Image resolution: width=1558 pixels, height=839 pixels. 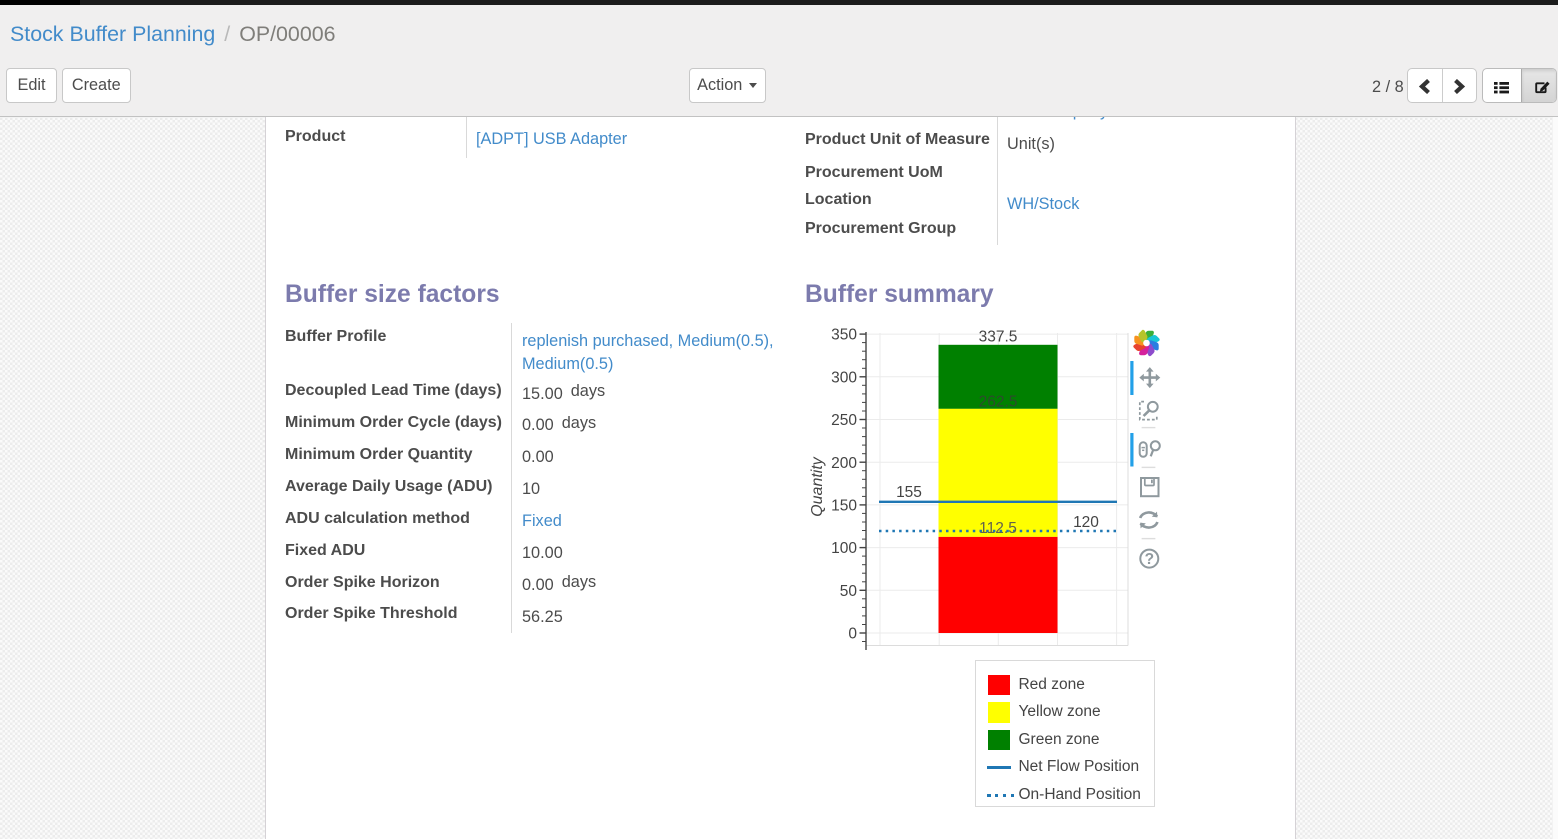 I want to click on svg-text: 262.5, so click(x=998, y=402).